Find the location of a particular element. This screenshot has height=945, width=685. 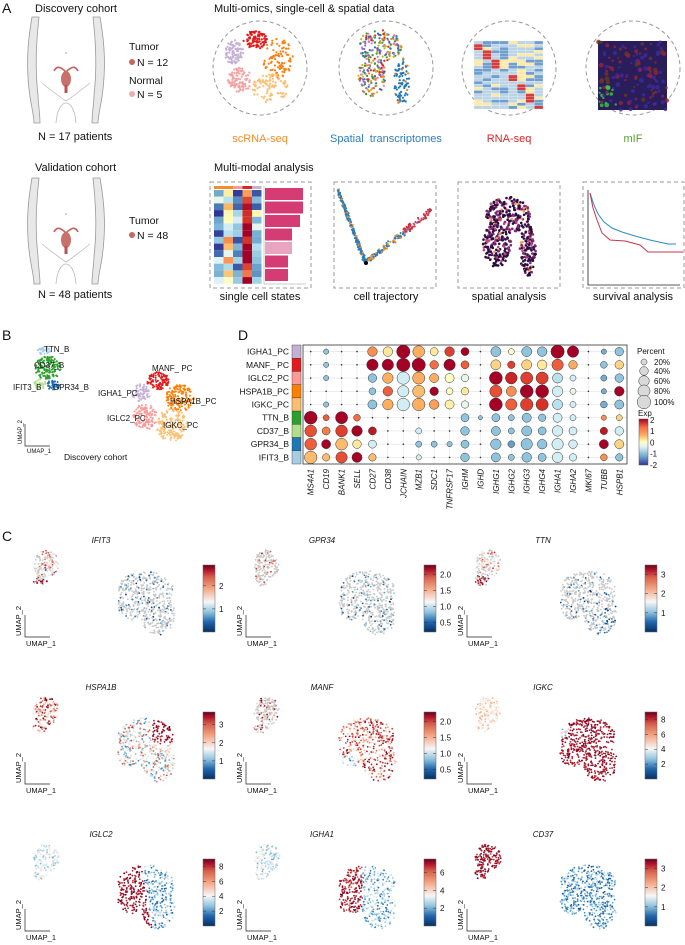

cluster-label: IGLC2_PC is located at coordinates (126, 418).